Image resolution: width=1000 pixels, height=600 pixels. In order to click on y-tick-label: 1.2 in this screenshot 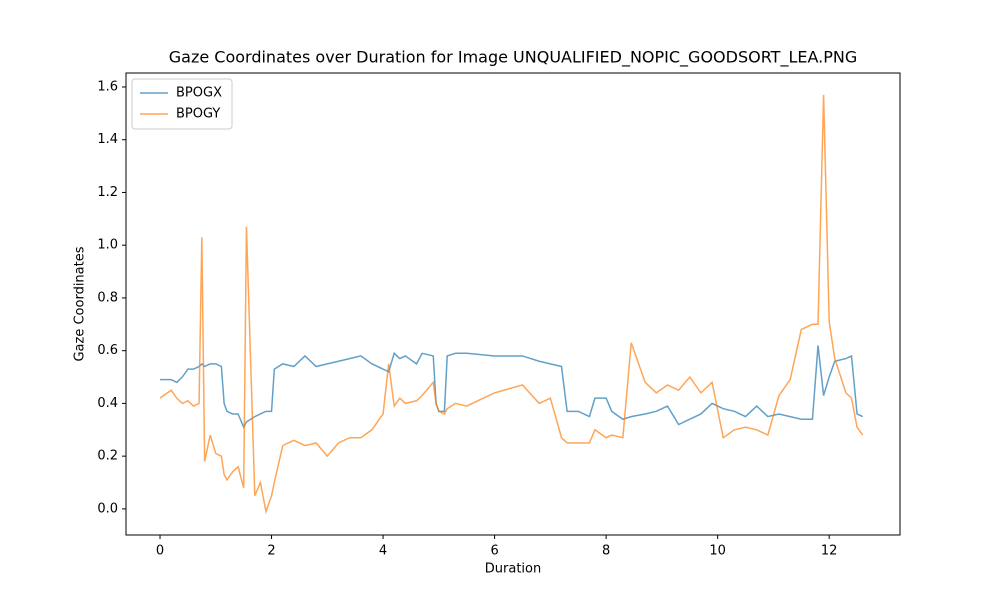, I will do `click(107, 192)`.